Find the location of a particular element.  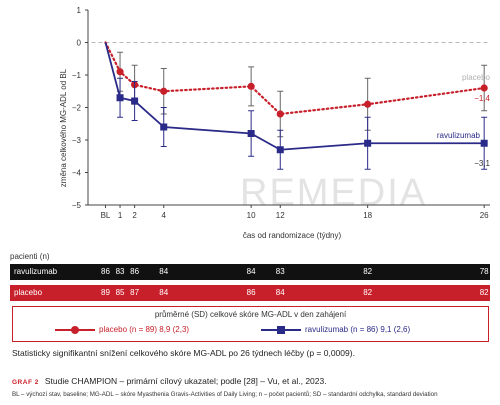

x-axis-title: čas od randomizace (týdny) is located at coordinates (292, 235).